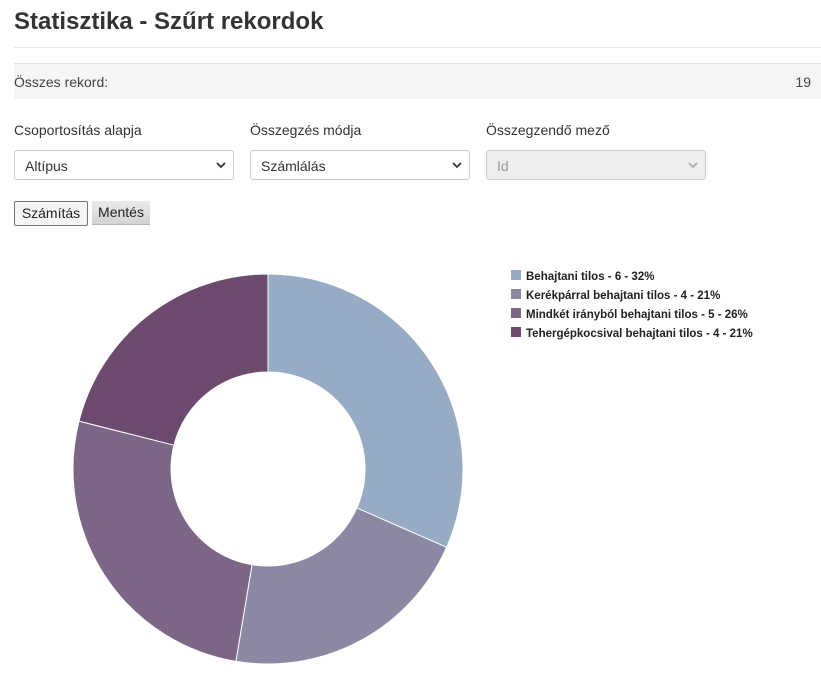 The height and width of the screenshot is (679, 821). I want to click on legend-entry: Kerékpárral behajtani tilos - 4 - 21%, so click(623, 296).